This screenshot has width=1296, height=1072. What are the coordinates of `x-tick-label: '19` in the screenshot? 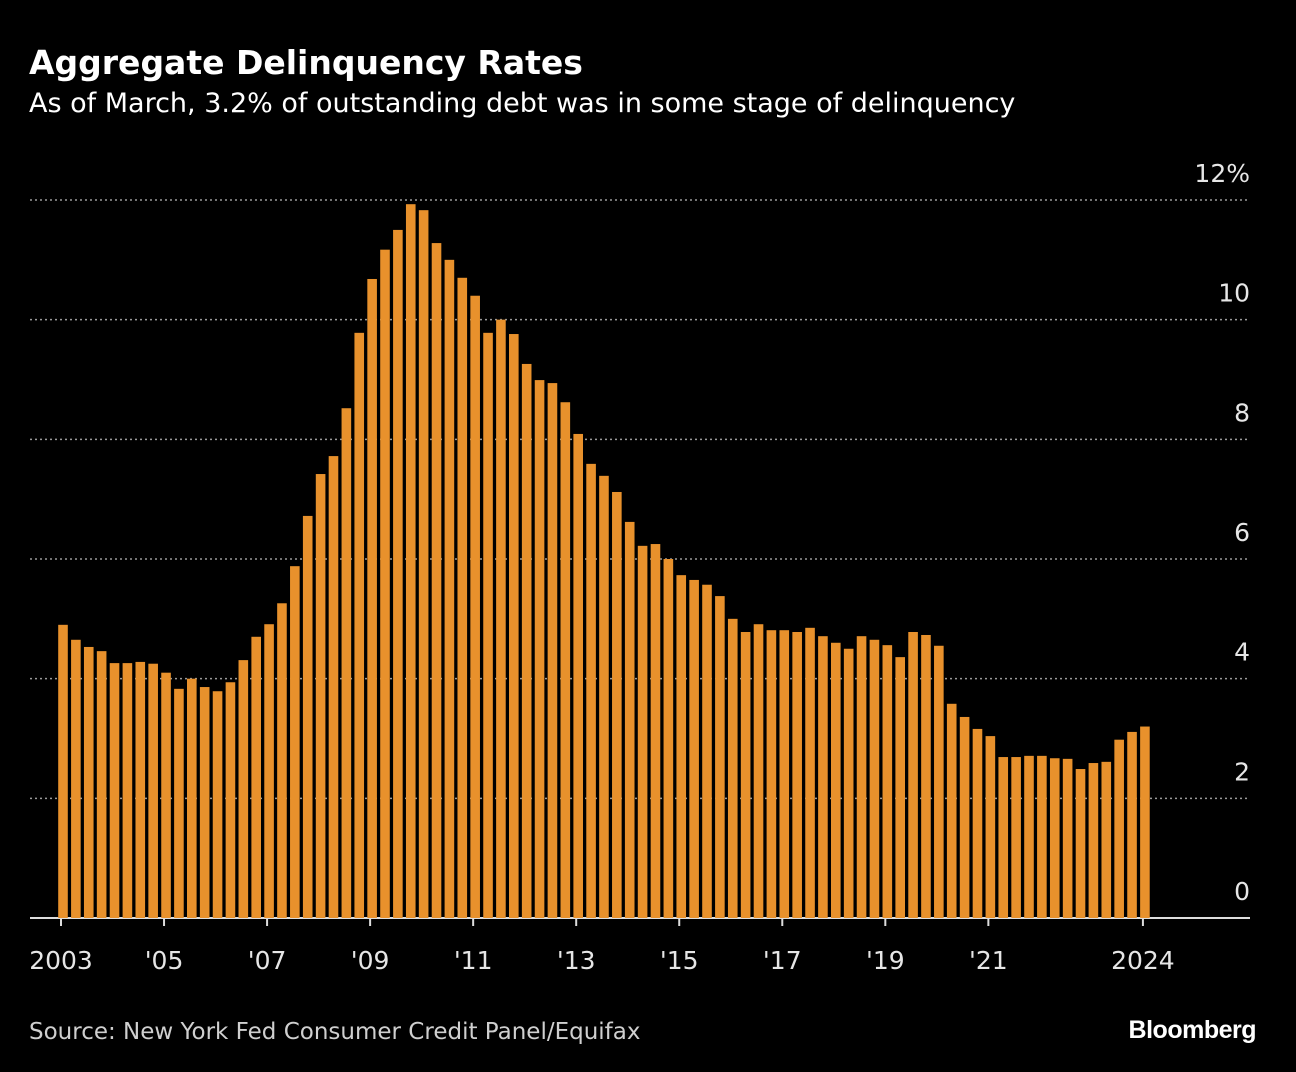 It's located at (885, 960).